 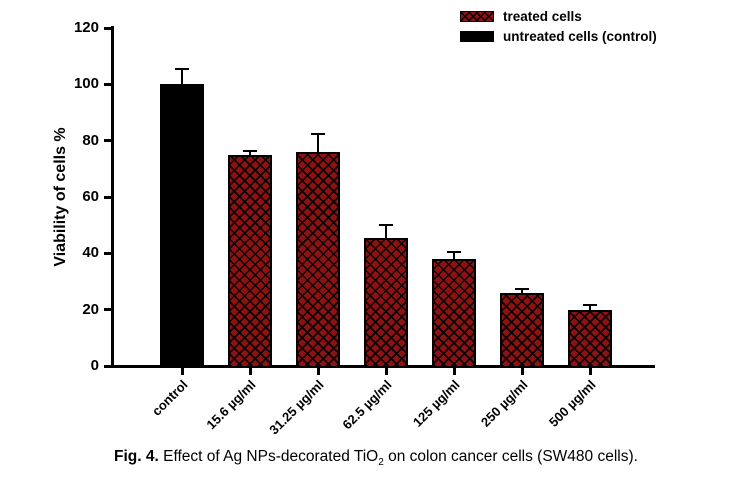 What do you see at coordinates (136, 456) in the screenshot?
I see `figure-number-label: Fig. 4.` at bounding box center [136, 456].